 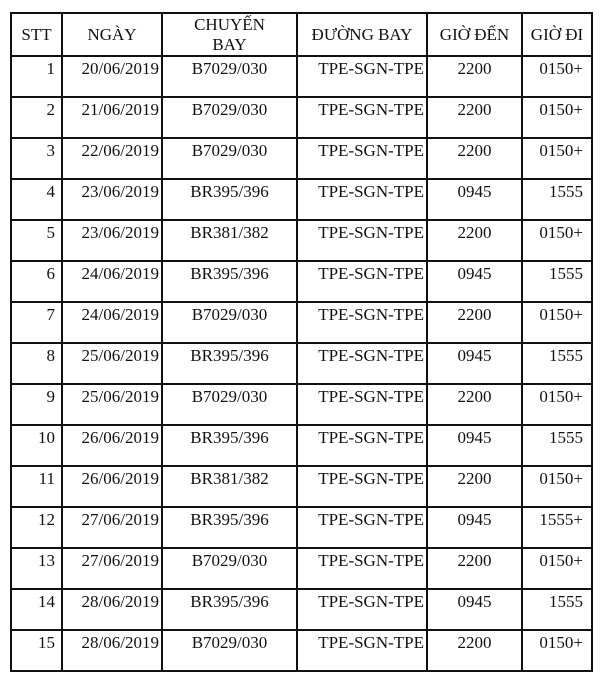 I want to click on cell-stt: 10, so click(x=36, y=445).